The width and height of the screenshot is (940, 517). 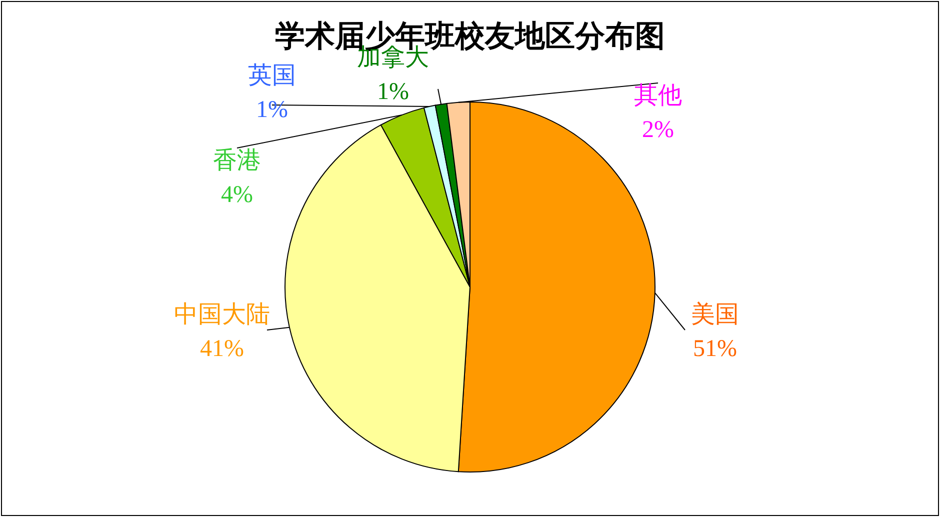 What do you see at coordinates (715, 314) in the screenshot?
I see `slice-label: 美国` at bounding box center [715, 314].